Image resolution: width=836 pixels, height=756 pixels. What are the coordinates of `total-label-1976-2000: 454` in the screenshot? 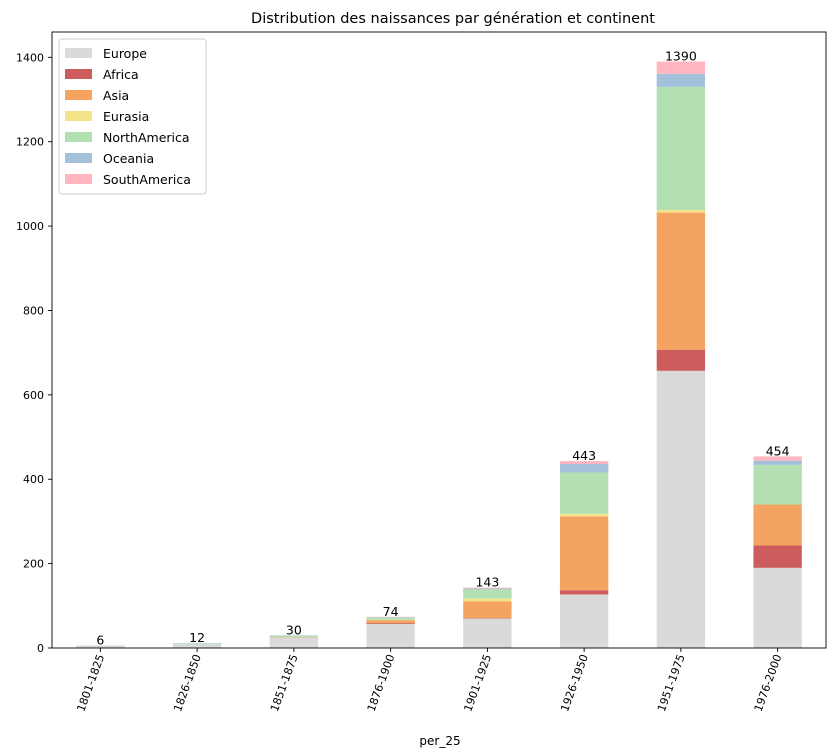 It's located at (778, 450).